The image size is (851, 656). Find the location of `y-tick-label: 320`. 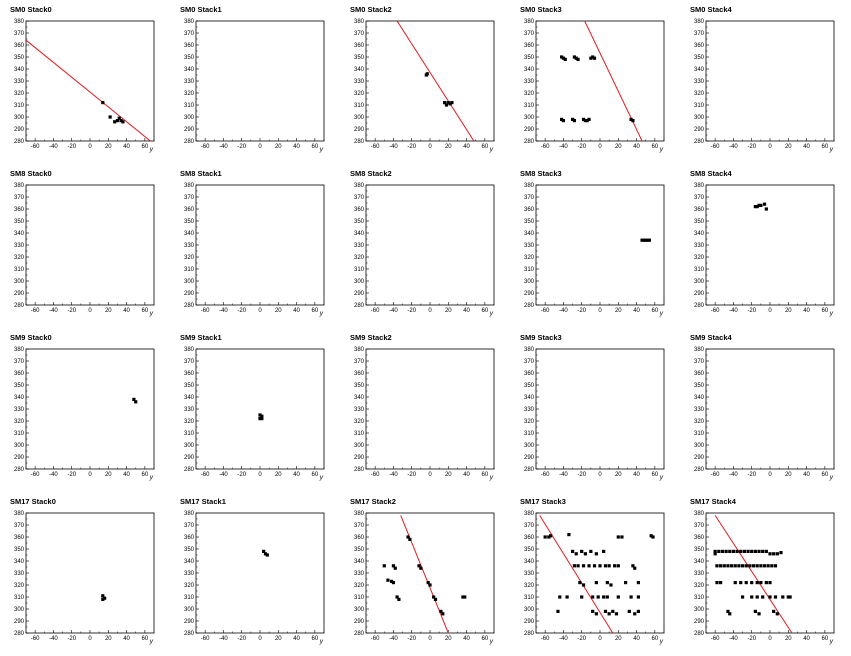

y-tick-label: 320 is located at coordinates (189, 422).